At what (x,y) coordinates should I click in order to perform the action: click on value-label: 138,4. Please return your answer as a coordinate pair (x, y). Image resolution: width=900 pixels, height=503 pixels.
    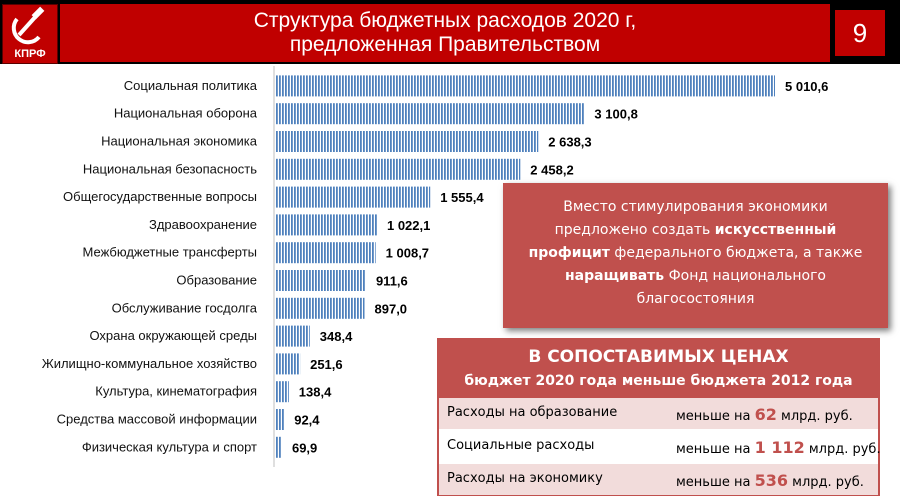
    Looking at the image, I should click on (315, 392).